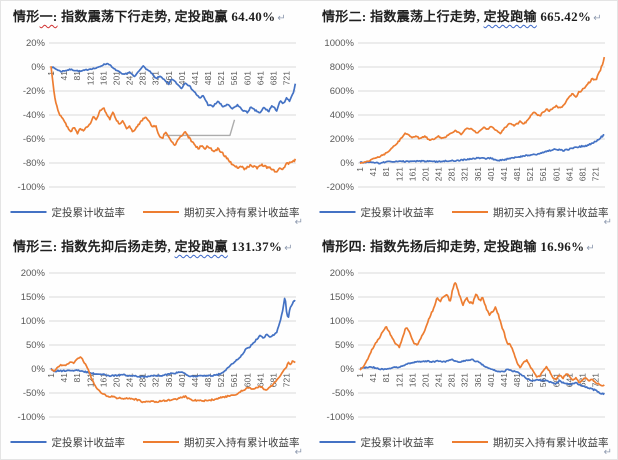 Image resolution: width=618 pixels, height=460 pixels. What do you see at coordinates (463, 244) in the screenshot?
I see `chart-title-scenario-4: 情形四: 指数先扬后抑走势, 定投跑输 16.96% ↵` at bounding box center [463, 244].